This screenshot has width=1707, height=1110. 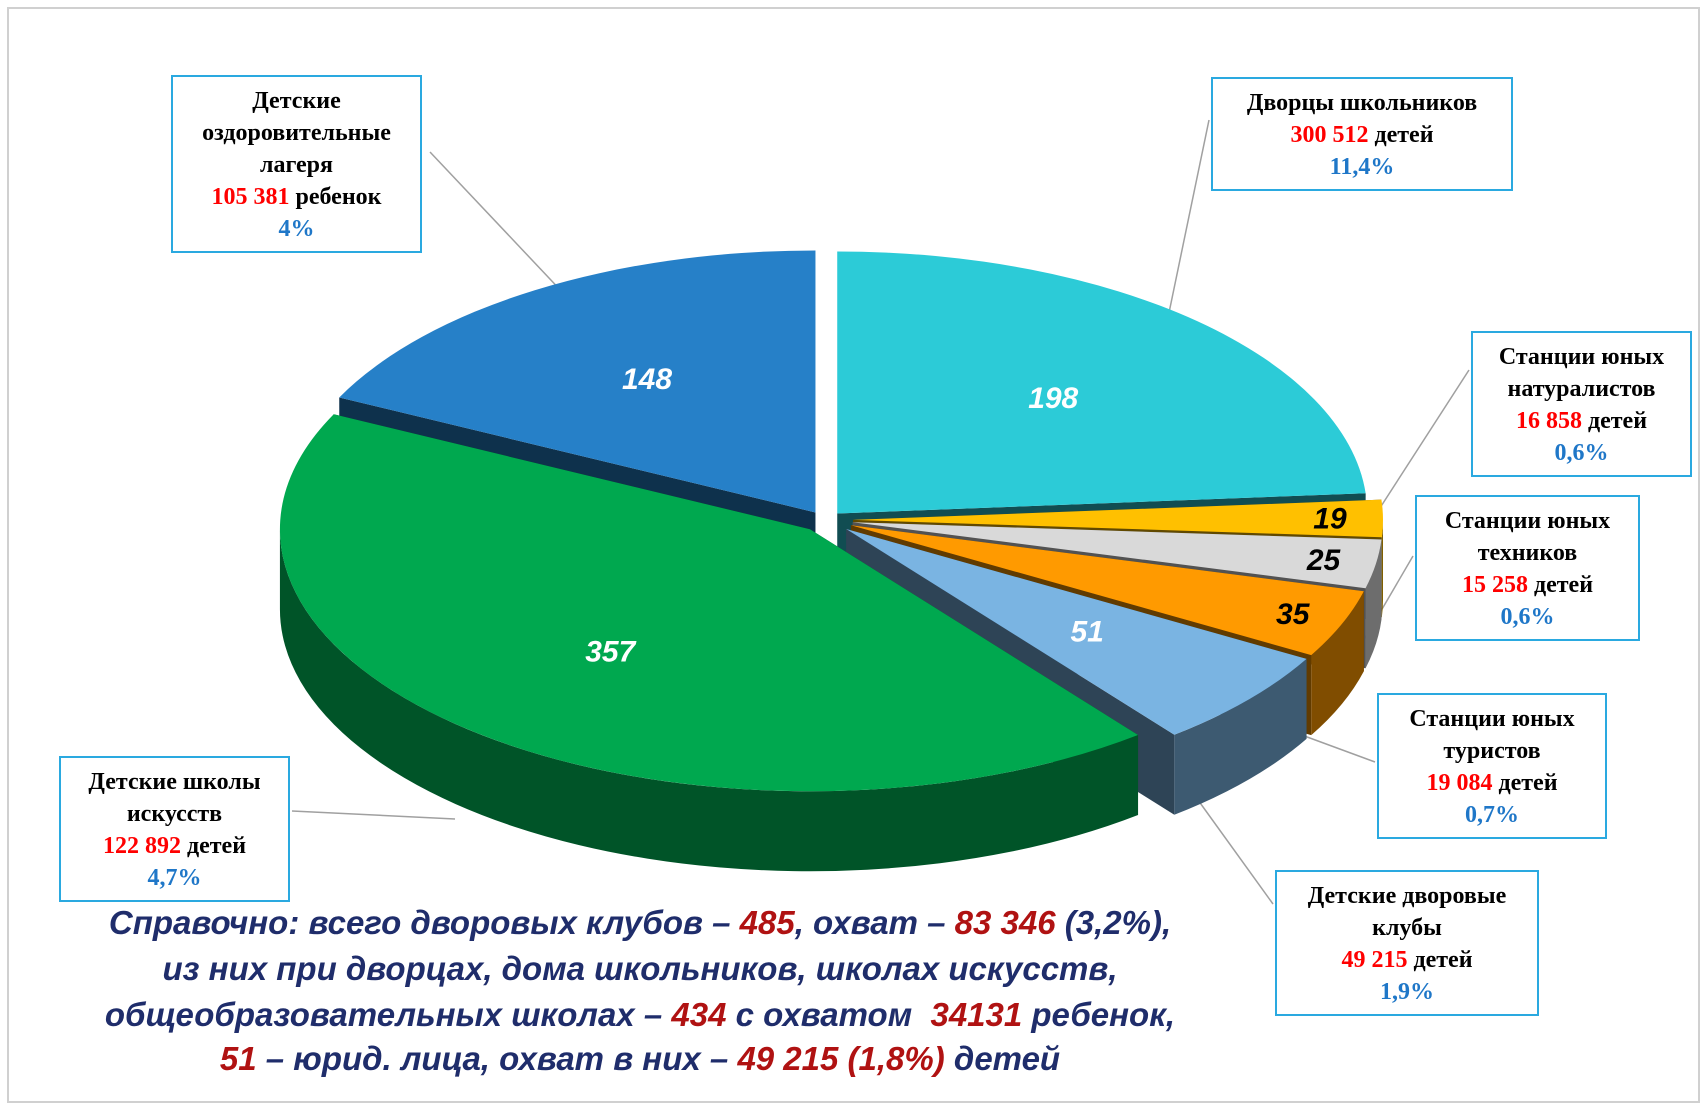 I want to click on callout-count-line: 49 215 детей, so click(x=1406, y=960).